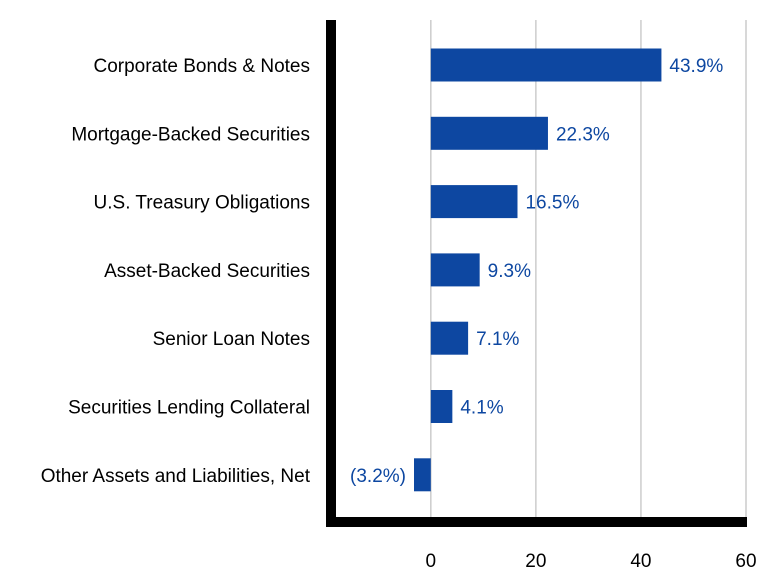 The width and height of the screenshot is (780, 588). Describe the element at coordinates (202, 203) in the screenshot. I see `category-label: U.S. Treasury Obligations` at that location.